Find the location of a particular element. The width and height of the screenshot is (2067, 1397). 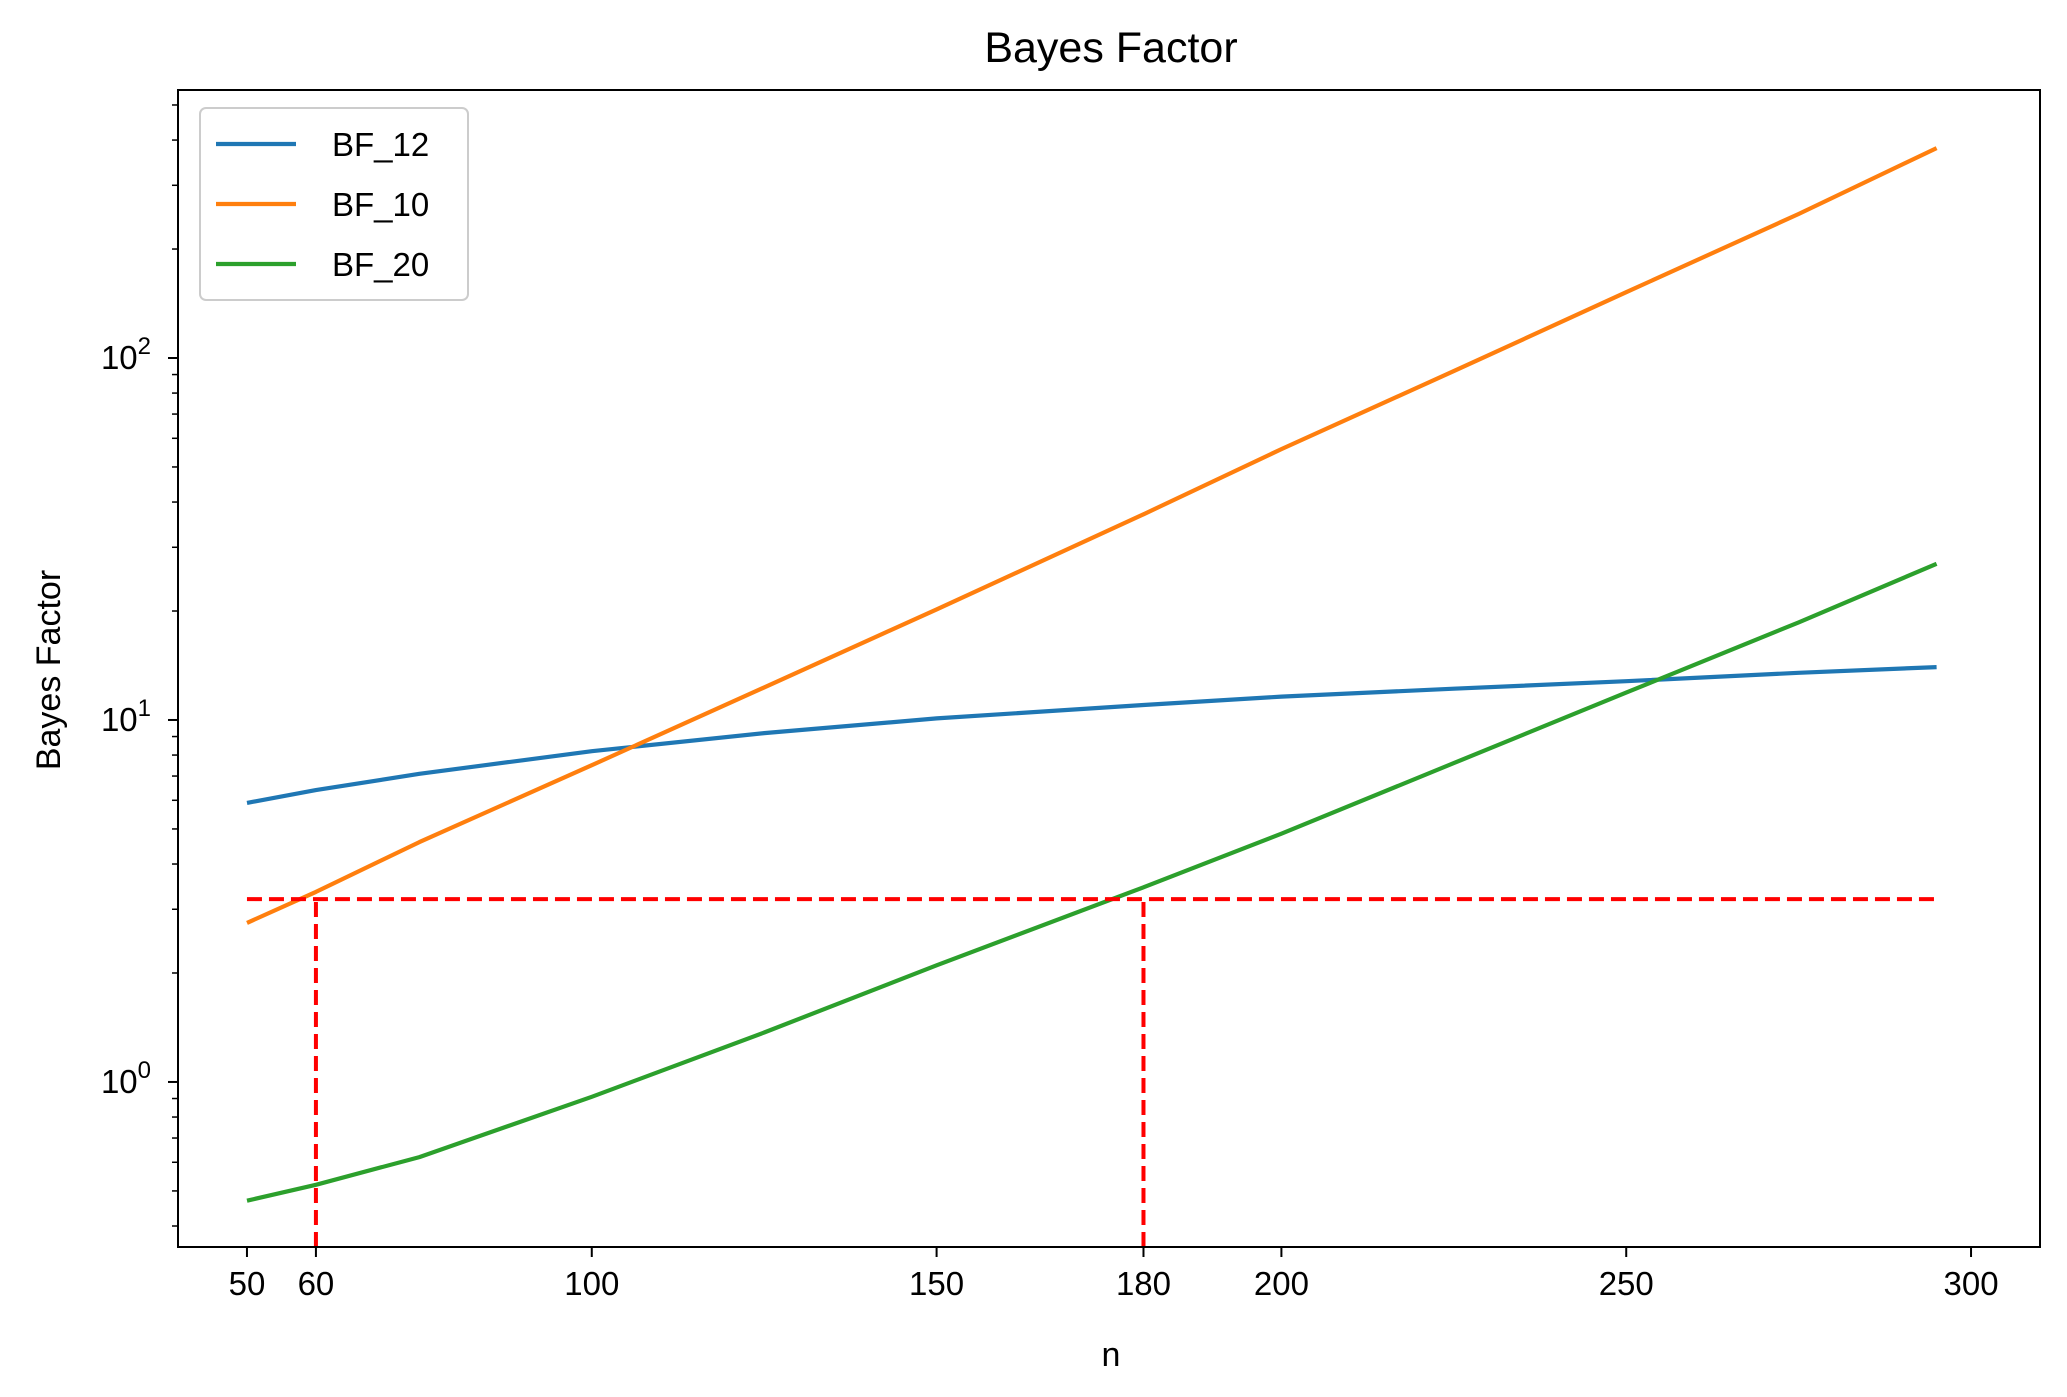

legend-label-bf-10: BF_10 is located at coordinates (380, 204).